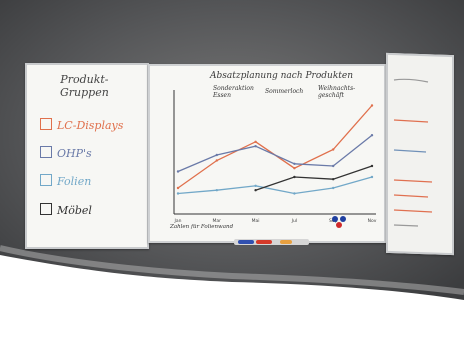 This screenshot has height=352, width=464. I want to click on title-line-1: Produkt-, so click(84, 79).